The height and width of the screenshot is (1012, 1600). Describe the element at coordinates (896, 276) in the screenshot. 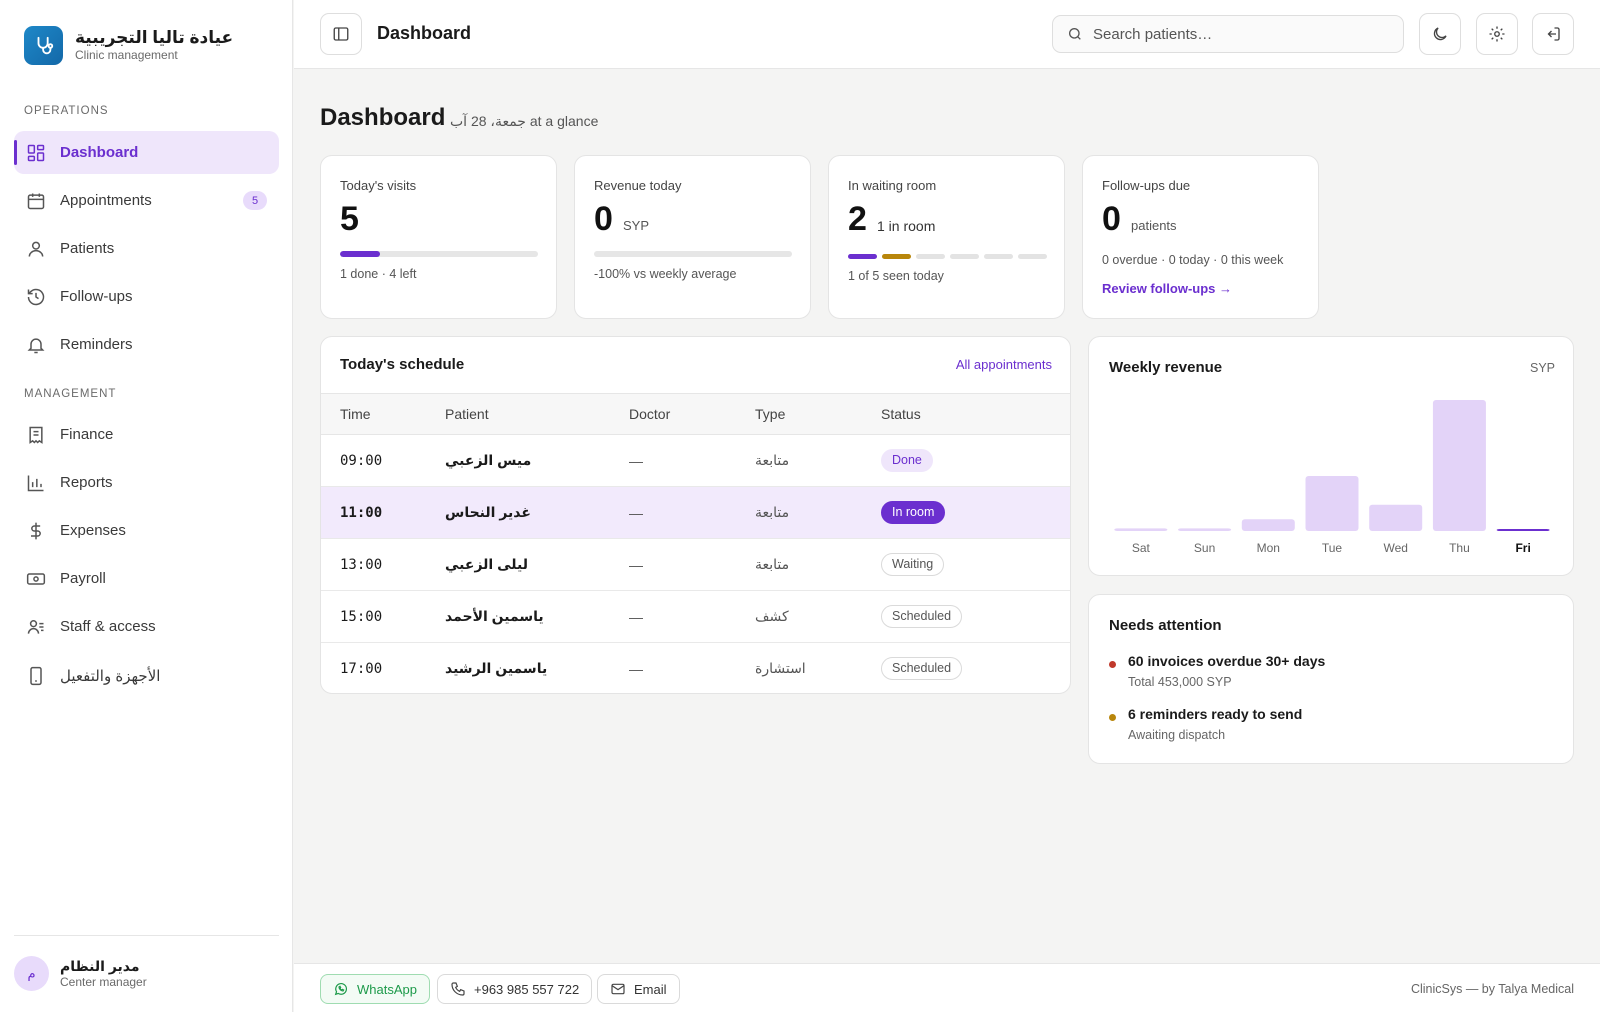

I see `stat-foot: 1 of 5 seen today` at that location.